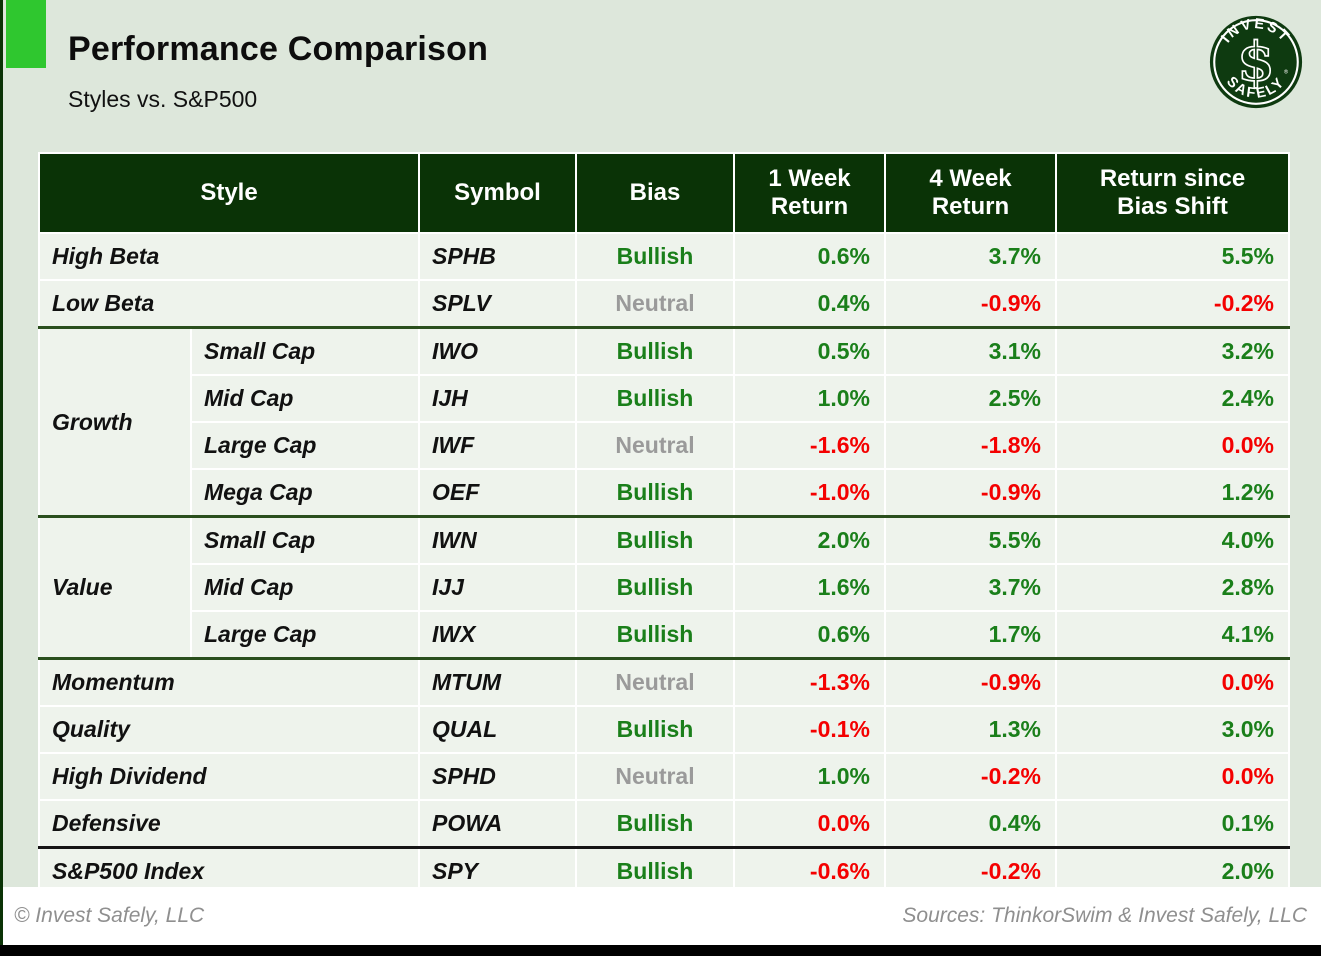  What do you see at coordinates (664, 493) in the screenshot?
I see `table-row: Mega Cap OEF Bullish -1.0% -0.9% 1.2%` at bounding box center [664, 493].